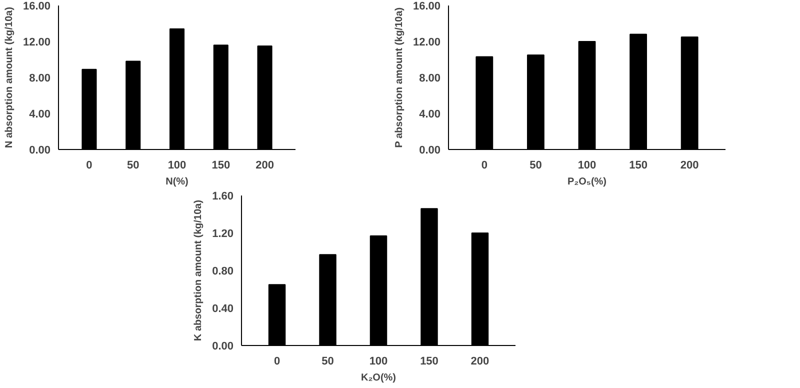 The width and height of the screenshot is (800, 388). I want to click on y-tick-label: 1.20, so click(223, 234).